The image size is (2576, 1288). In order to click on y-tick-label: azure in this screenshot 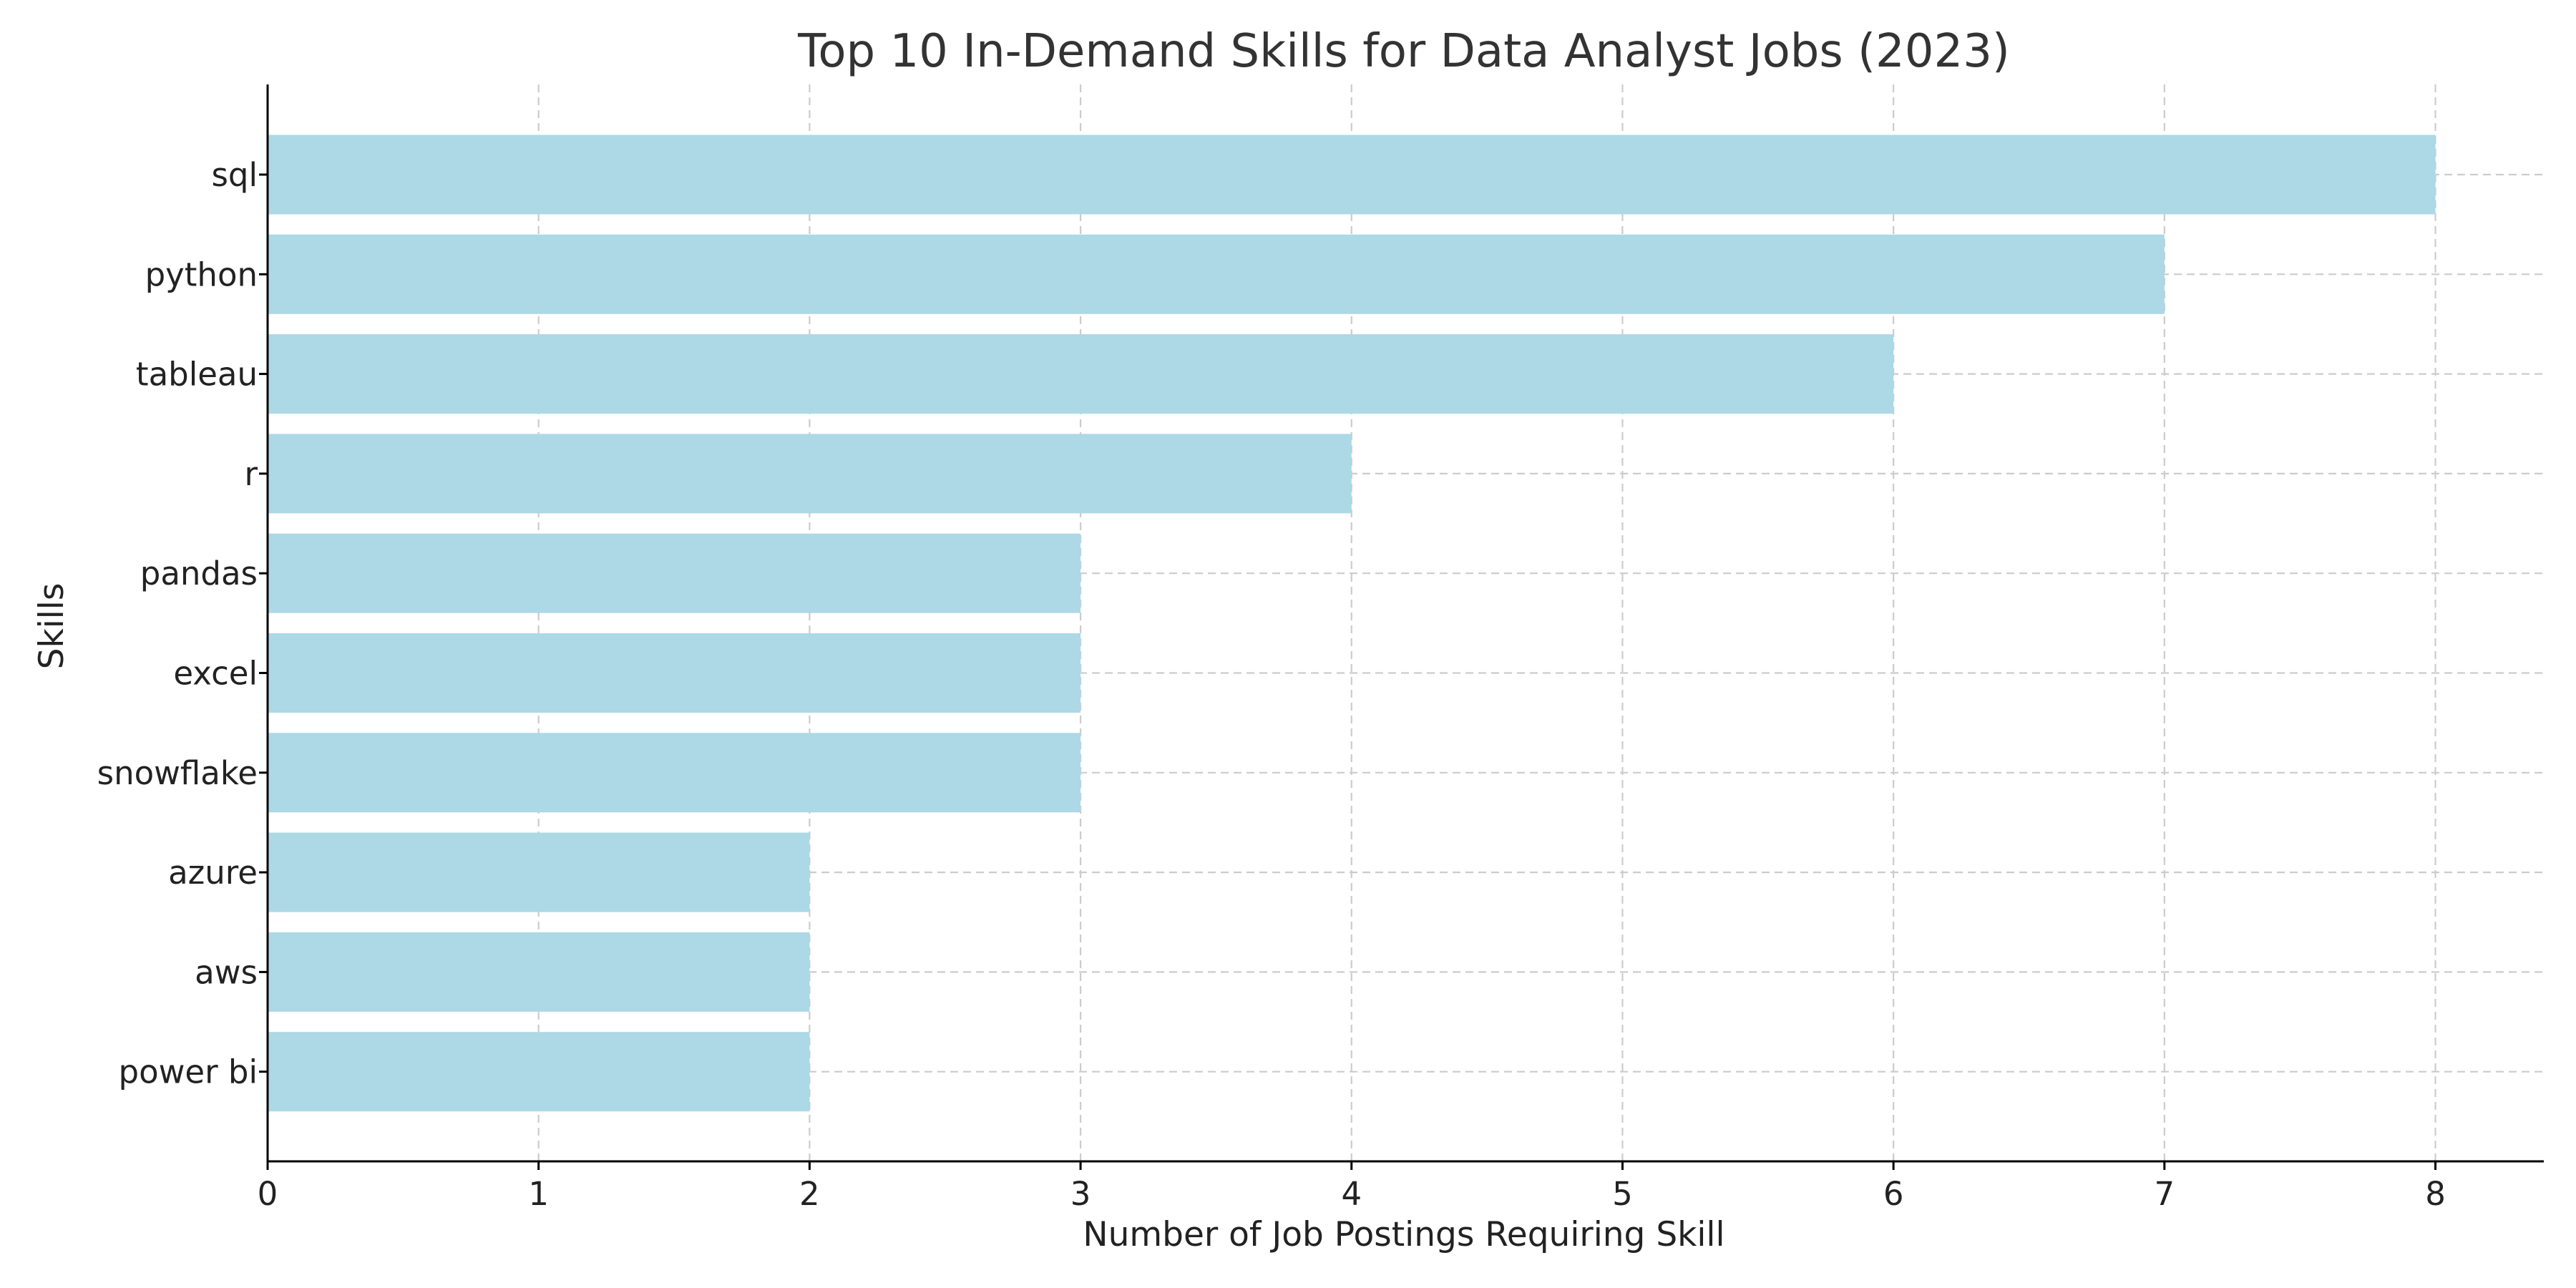, I will do `click(213, 873)`.